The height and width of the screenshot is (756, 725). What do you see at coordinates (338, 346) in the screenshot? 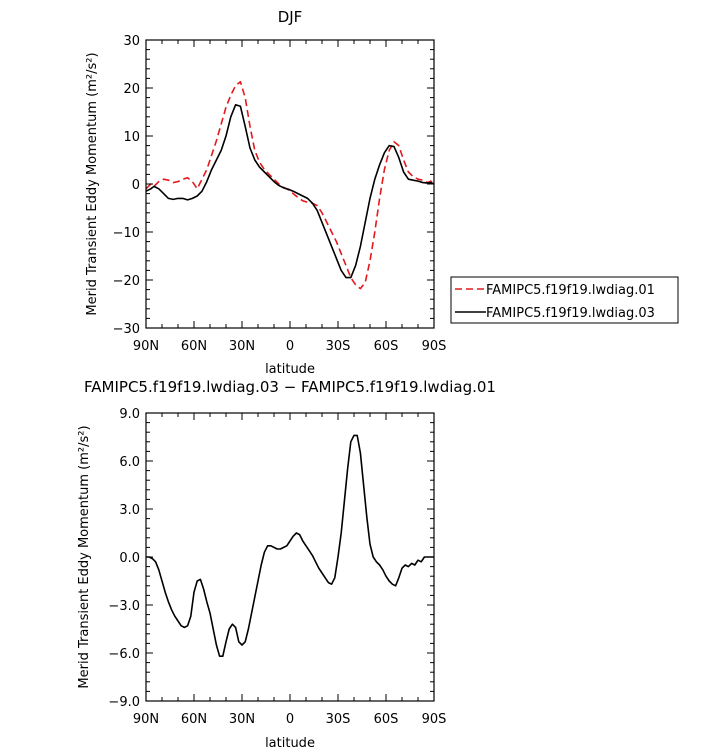
I see `top-xtick-label: 30S` at bounding box center [338, 346].